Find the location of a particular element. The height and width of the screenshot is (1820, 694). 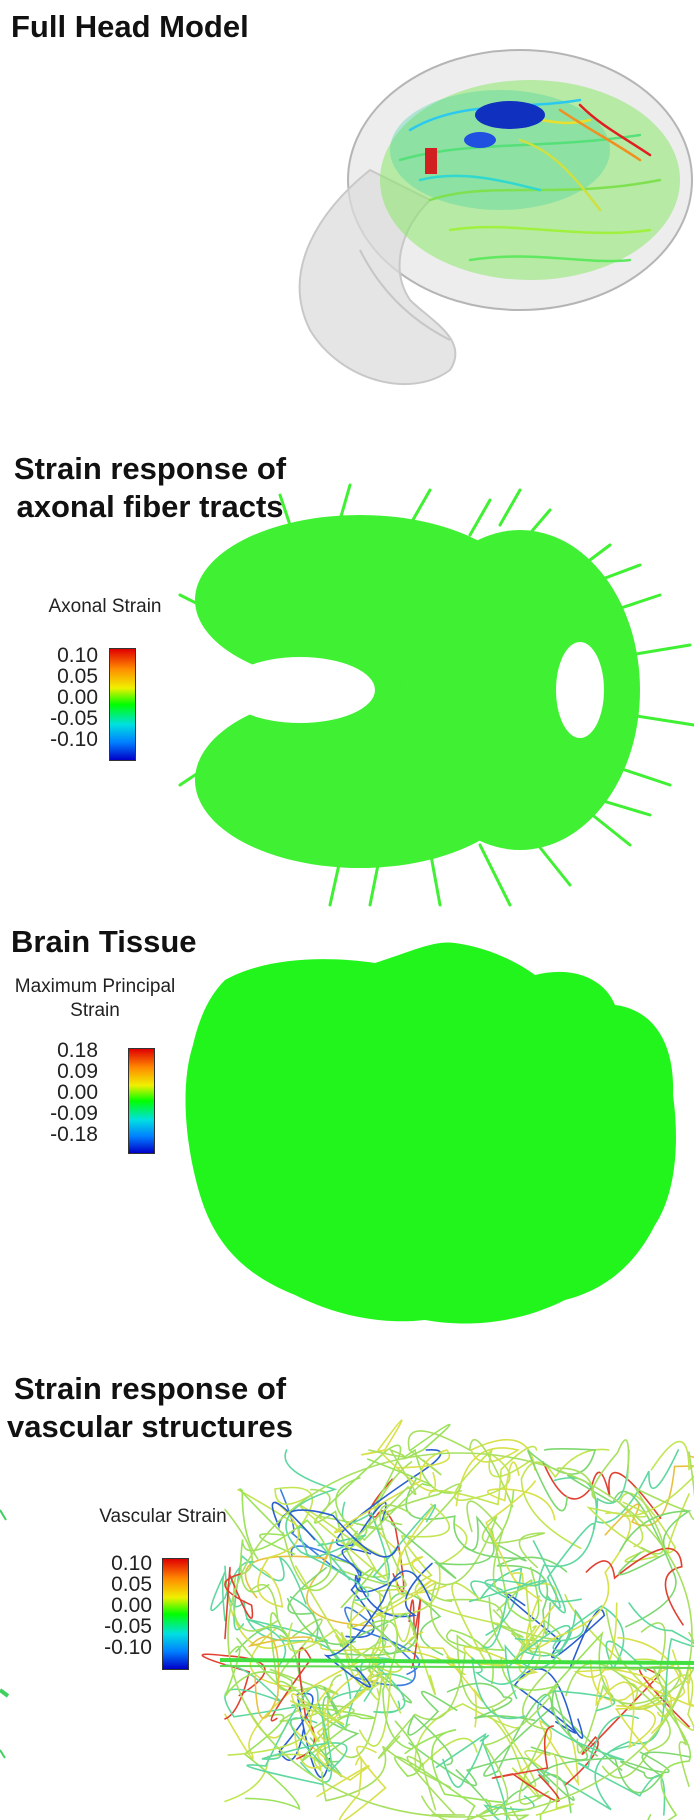

vascular-colorbar is located at coordinates (175, 1614).